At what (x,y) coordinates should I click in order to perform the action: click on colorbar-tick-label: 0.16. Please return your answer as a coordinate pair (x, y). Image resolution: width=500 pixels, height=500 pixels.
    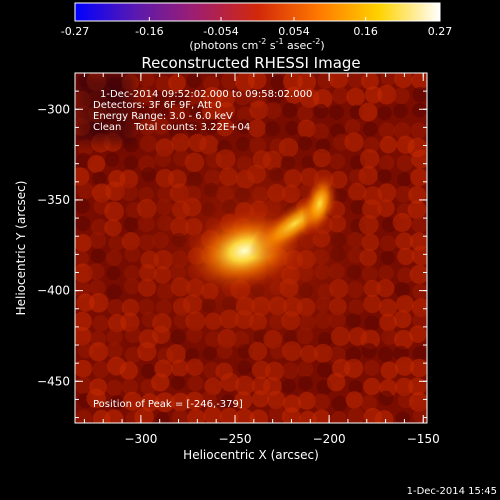
    Looking at the image, I should click on (365, 31).